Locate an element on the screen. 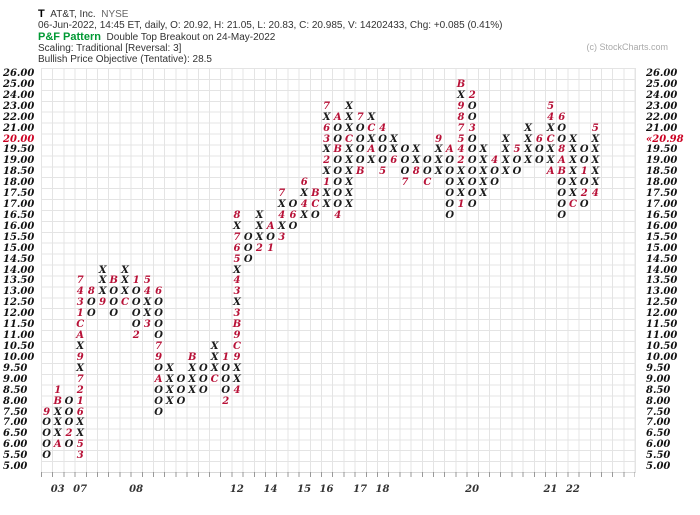 The height and width of the screenshot is (515, 700). y-axis-label-right: 19.00 is located at coordinates (662, 161).